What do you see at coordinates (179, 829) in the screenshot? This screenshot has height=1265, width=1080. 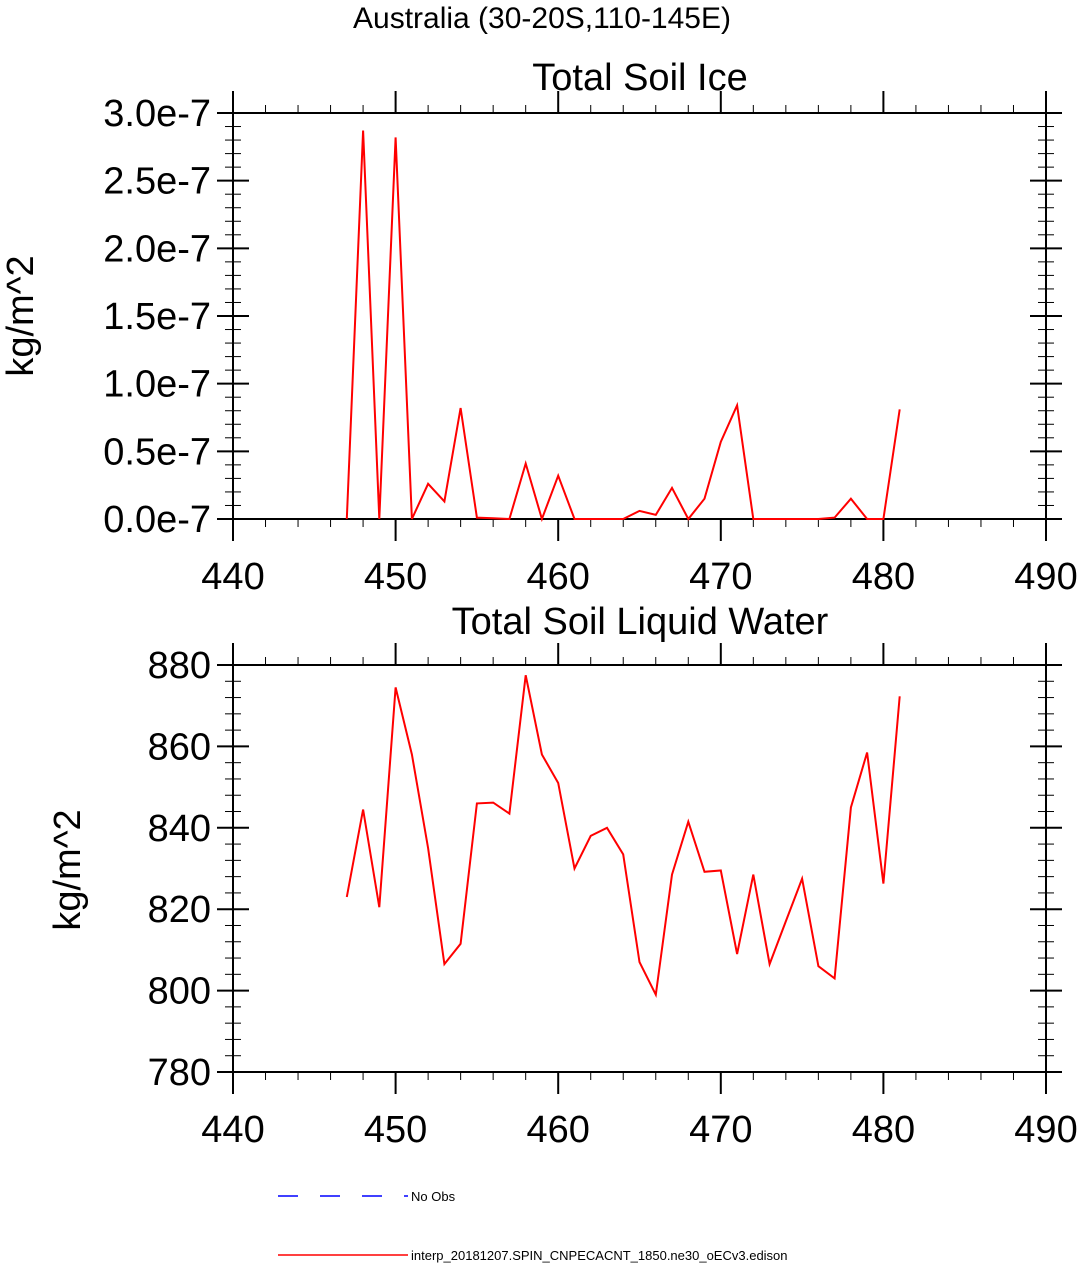 I see `y-tick-label: 840` at bounding box center [179, 829].